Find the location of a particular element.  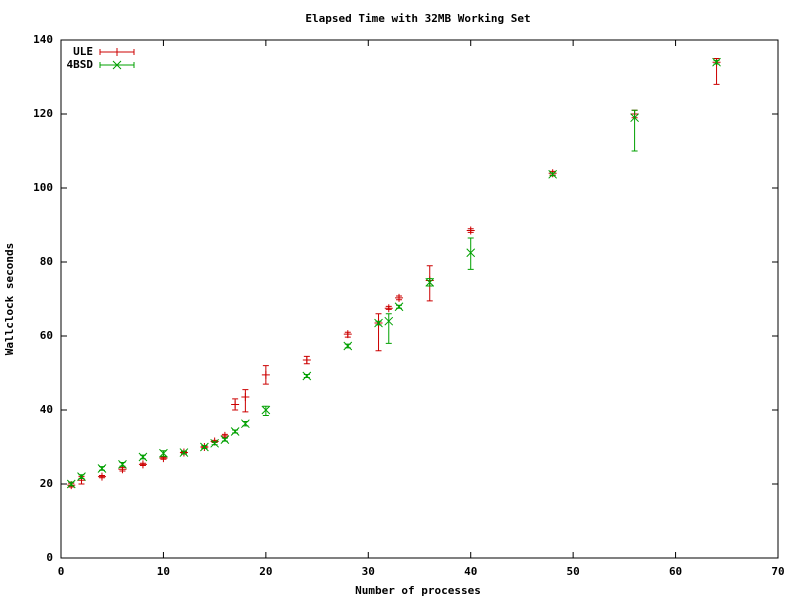

legend-label: ULE is located at coordinates (83, 51).